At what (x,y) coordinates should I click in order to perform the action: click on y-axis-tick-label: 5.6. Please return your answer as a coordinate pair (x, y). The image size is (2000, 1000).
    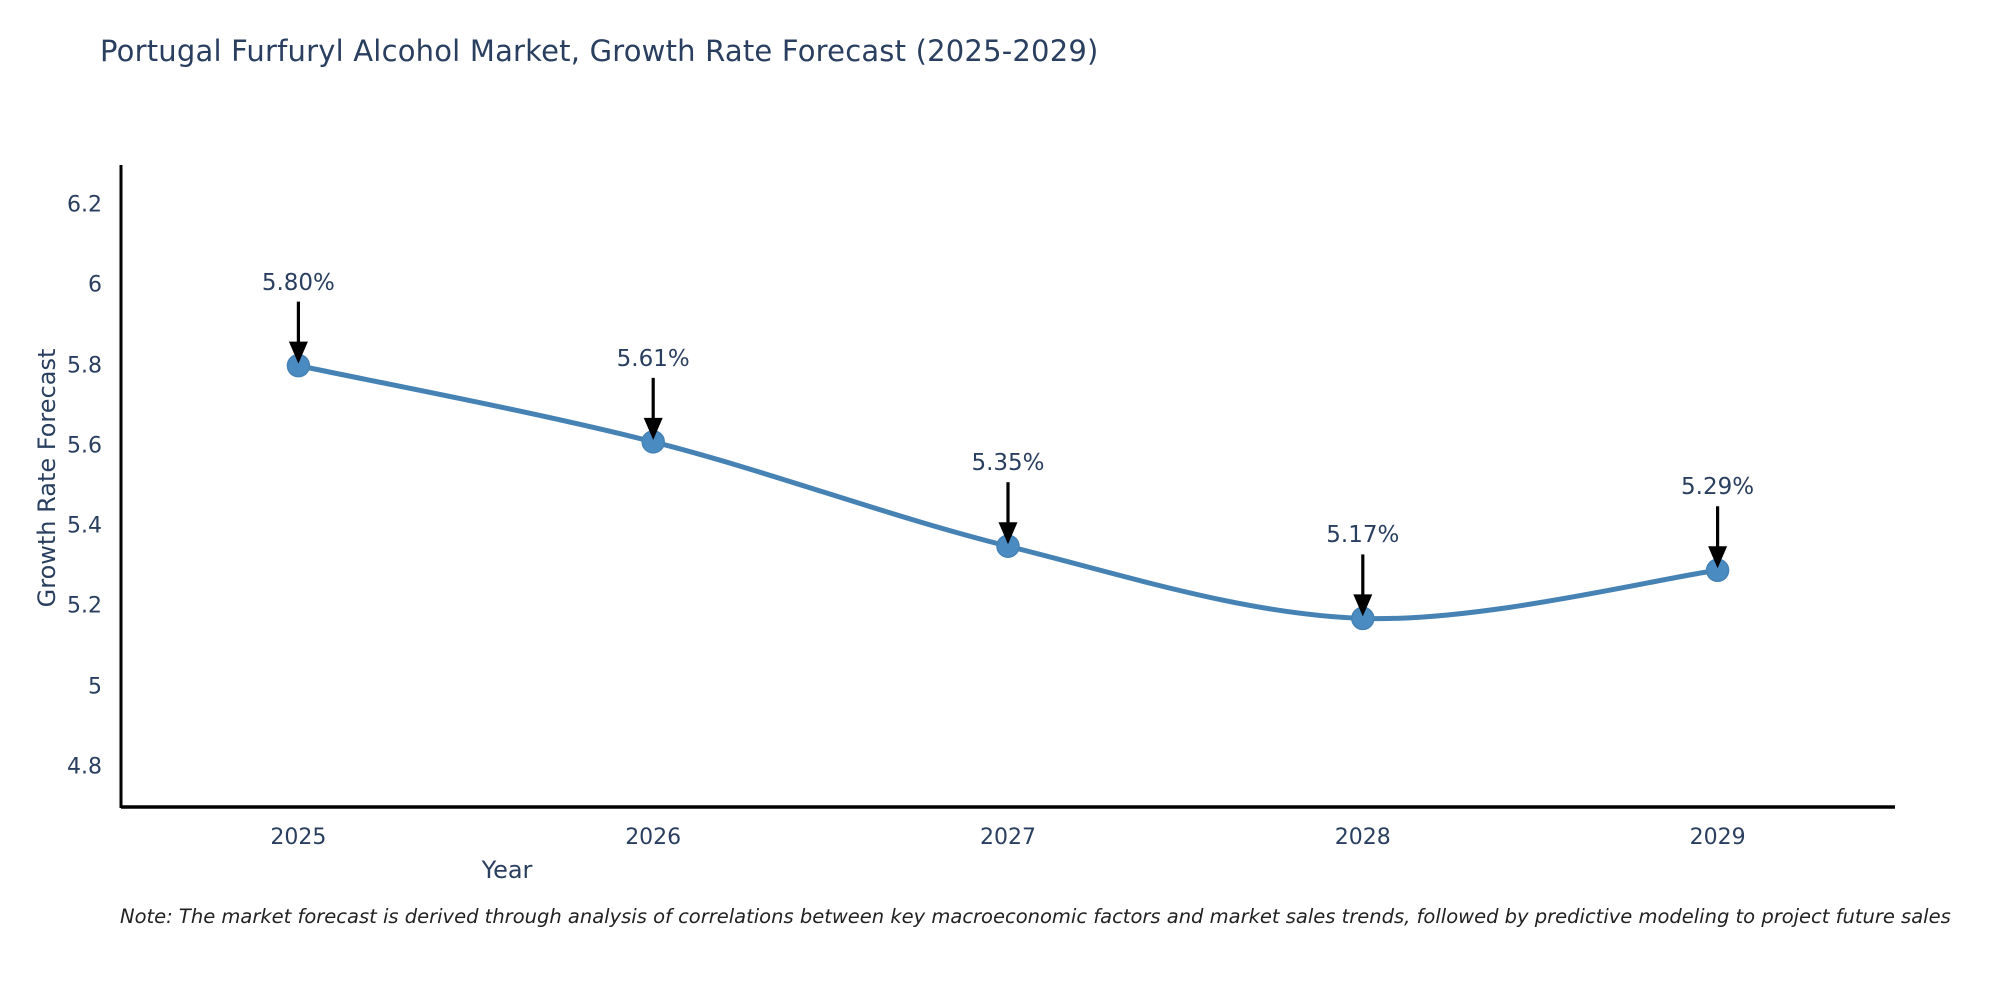
    Looking at the image, I should click on (84, 446).